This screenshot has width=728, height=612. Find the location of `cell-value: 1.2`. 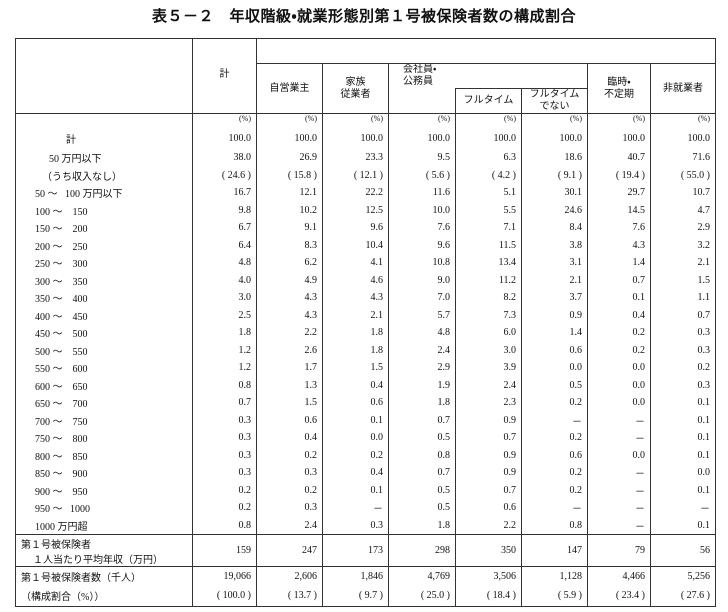

cell-value: 1.2 is located at coordinates (224, 368).